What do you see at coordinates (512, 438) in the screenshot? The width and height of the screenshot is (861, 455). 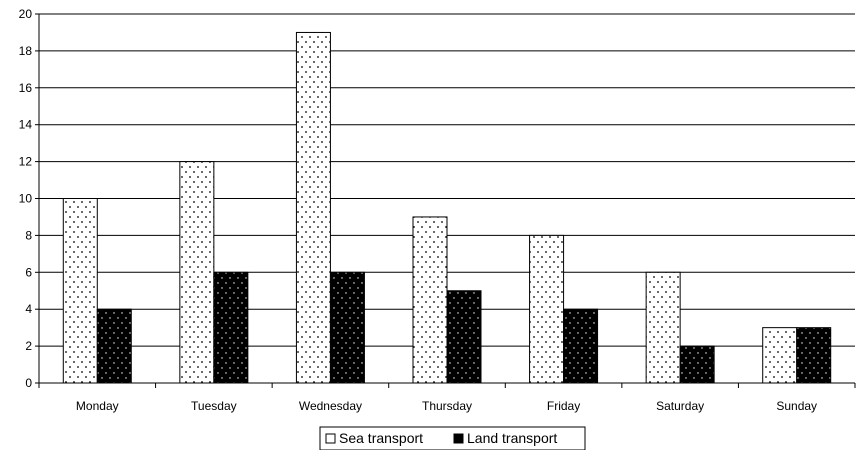 I see `legend-label-land: Land transport` at bounding box center [512, 438].